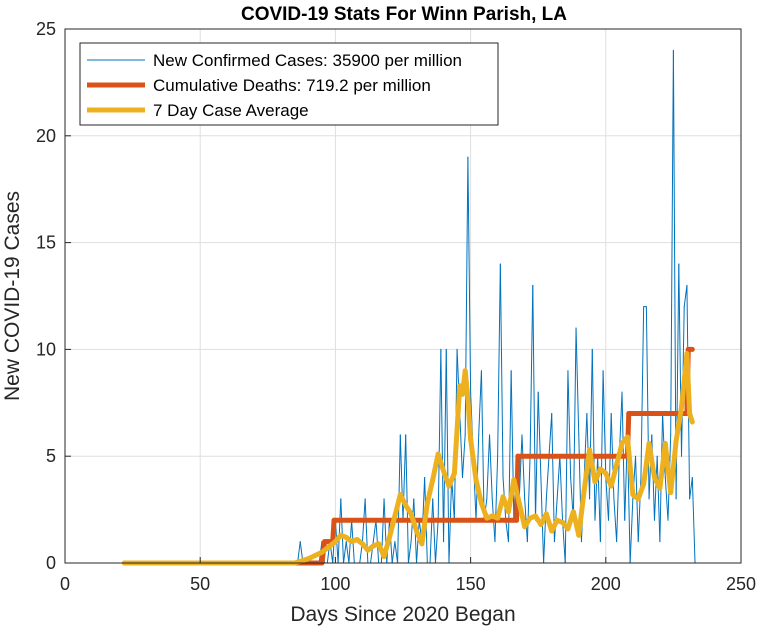  Describe the element at coordinates (200, 584) in the screenshot. I see `x-tick-label: 50` at that location.